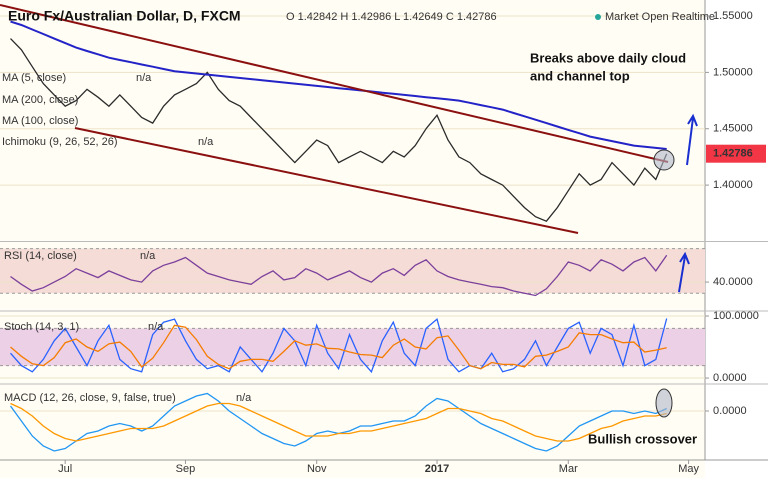 The height and width of the screenshot is (478, 768). What do you see at coordinates (317, 469) in the screenshot?
I see `x-tick-label: Nov` at bounding box center [317, 469].